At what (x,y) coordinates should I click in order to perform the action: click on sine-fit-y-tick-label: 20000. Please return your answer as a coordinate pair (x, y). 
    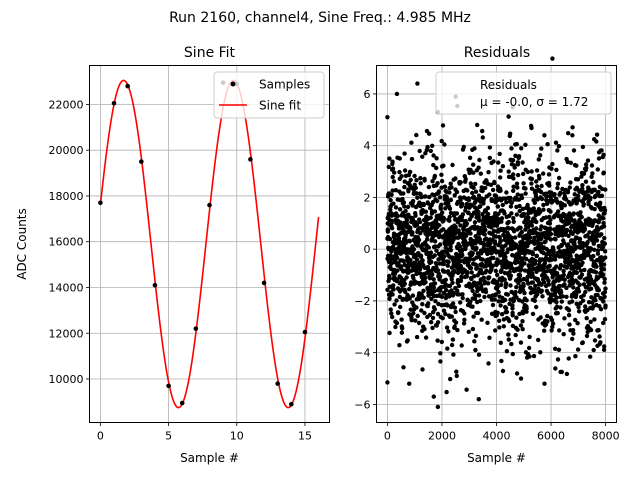
    Looking at the image, I should click on (66, 150).